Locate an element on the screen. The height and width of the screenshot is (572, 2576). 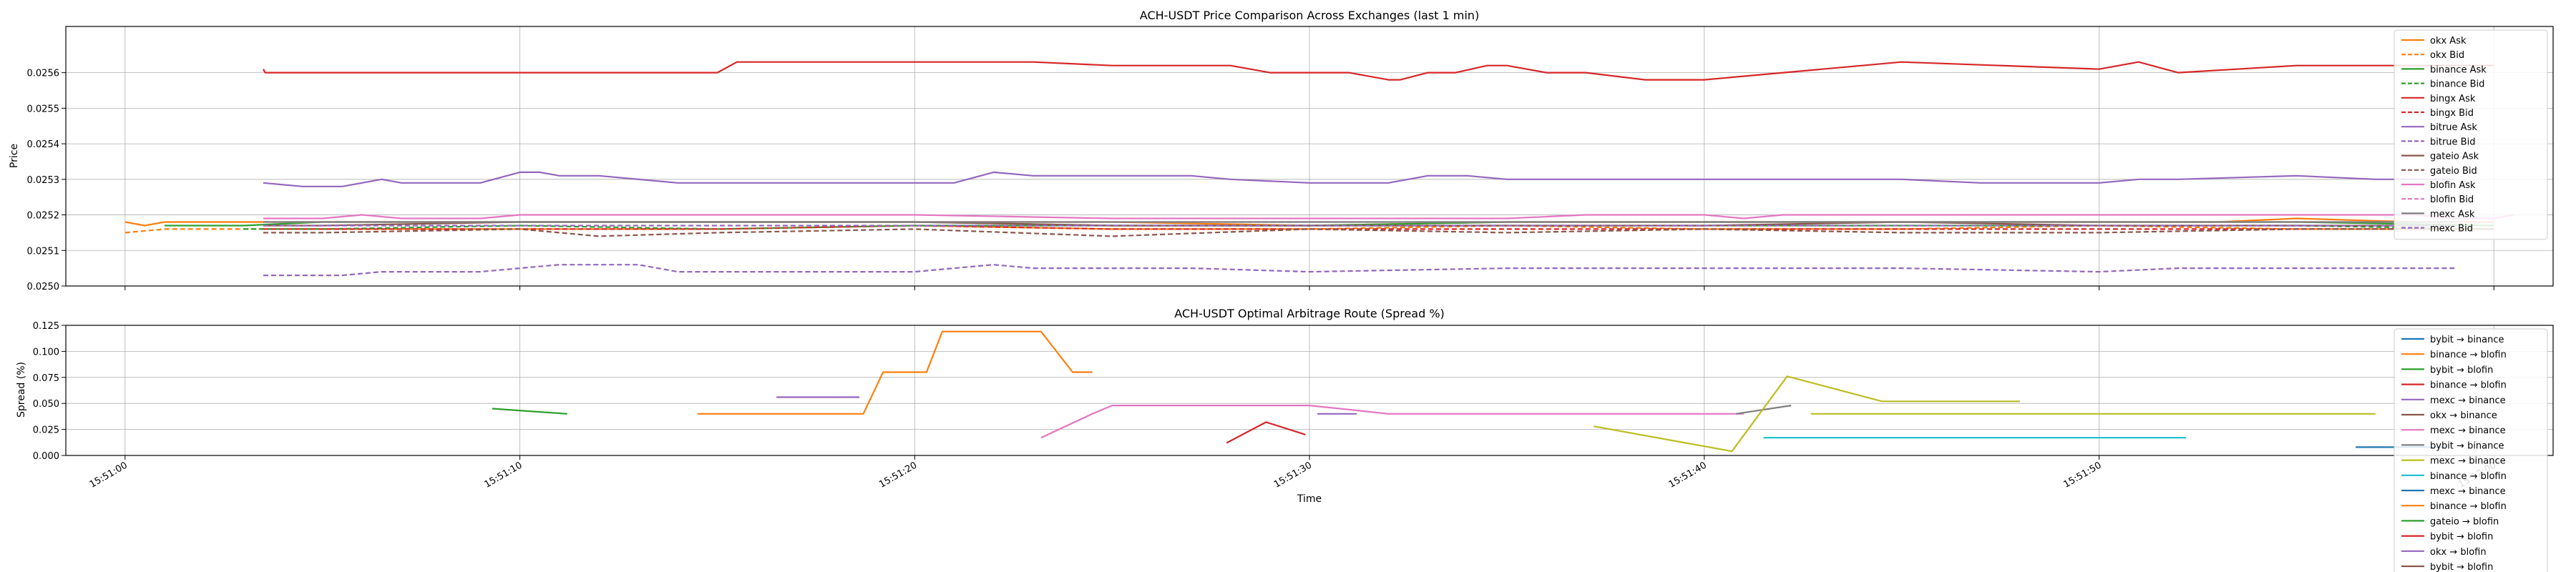
price-legend-label: bitrue Bid is located at coordinates (2452, 142).